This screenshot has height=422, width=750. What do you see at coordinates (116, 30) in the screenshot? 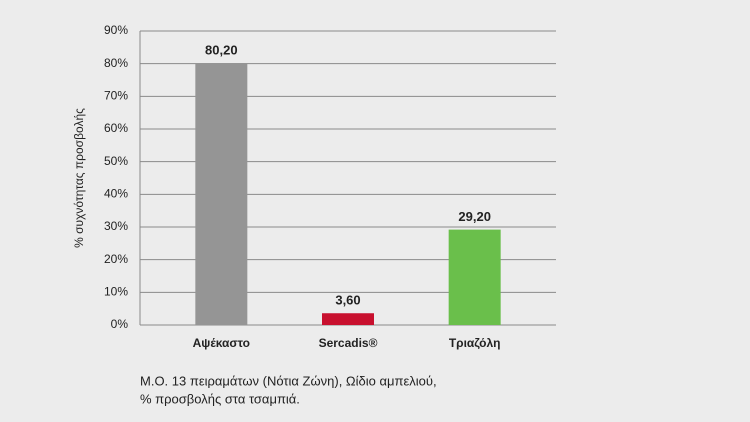
I see `y-tick-label: 90%` at bounding box center [116, 30].